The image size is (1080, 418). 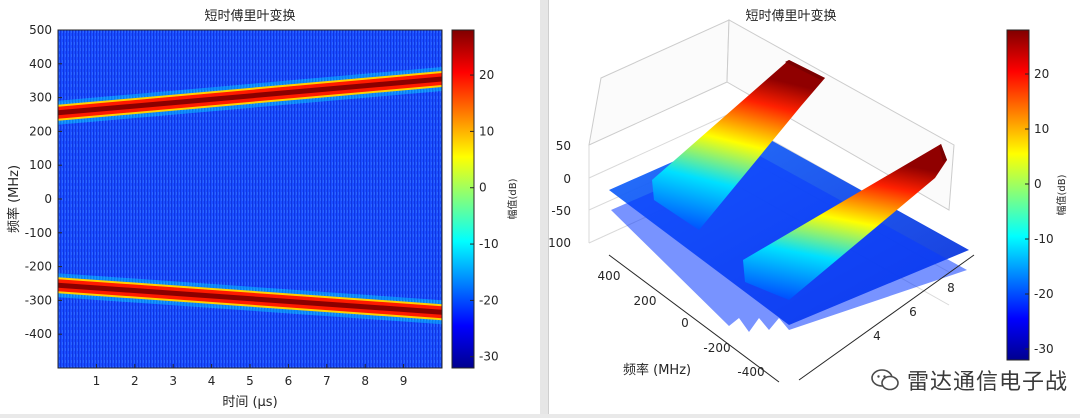 I want to click on wechat-icon, so click(x=885, y=380).